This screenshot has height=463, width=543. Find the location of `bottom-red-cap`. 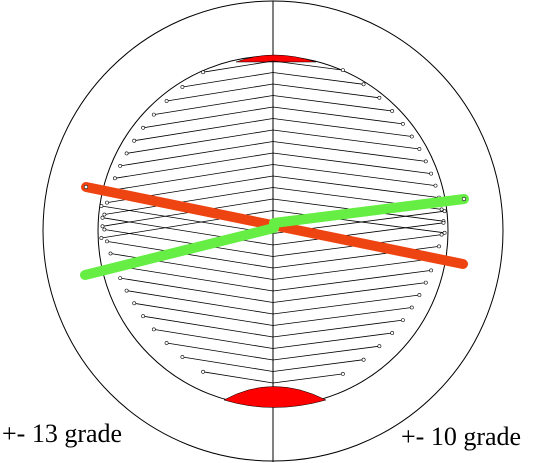

bottom-red-cap is located at coordinates (275, 397).